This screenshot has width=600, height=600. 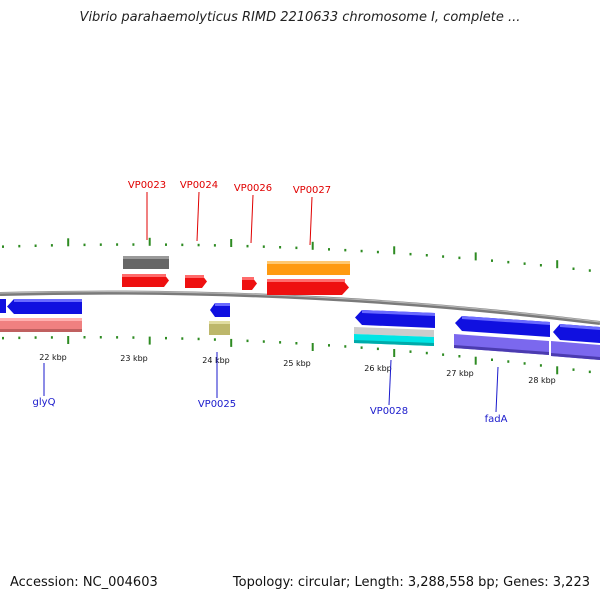 What do you see at coordinates (220, 310) in the screenshot?
I see `gene-vp0025` at bounding box center [220, 310].